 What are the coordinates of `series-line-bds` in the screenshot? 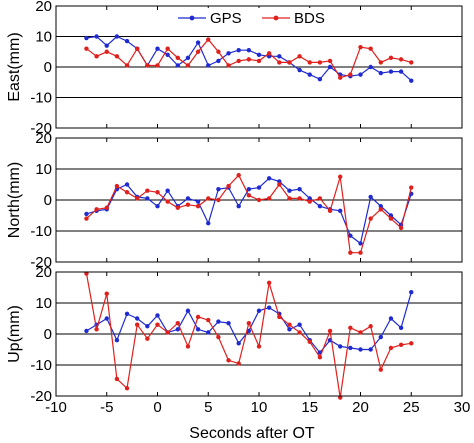 It's located at (249, 214).